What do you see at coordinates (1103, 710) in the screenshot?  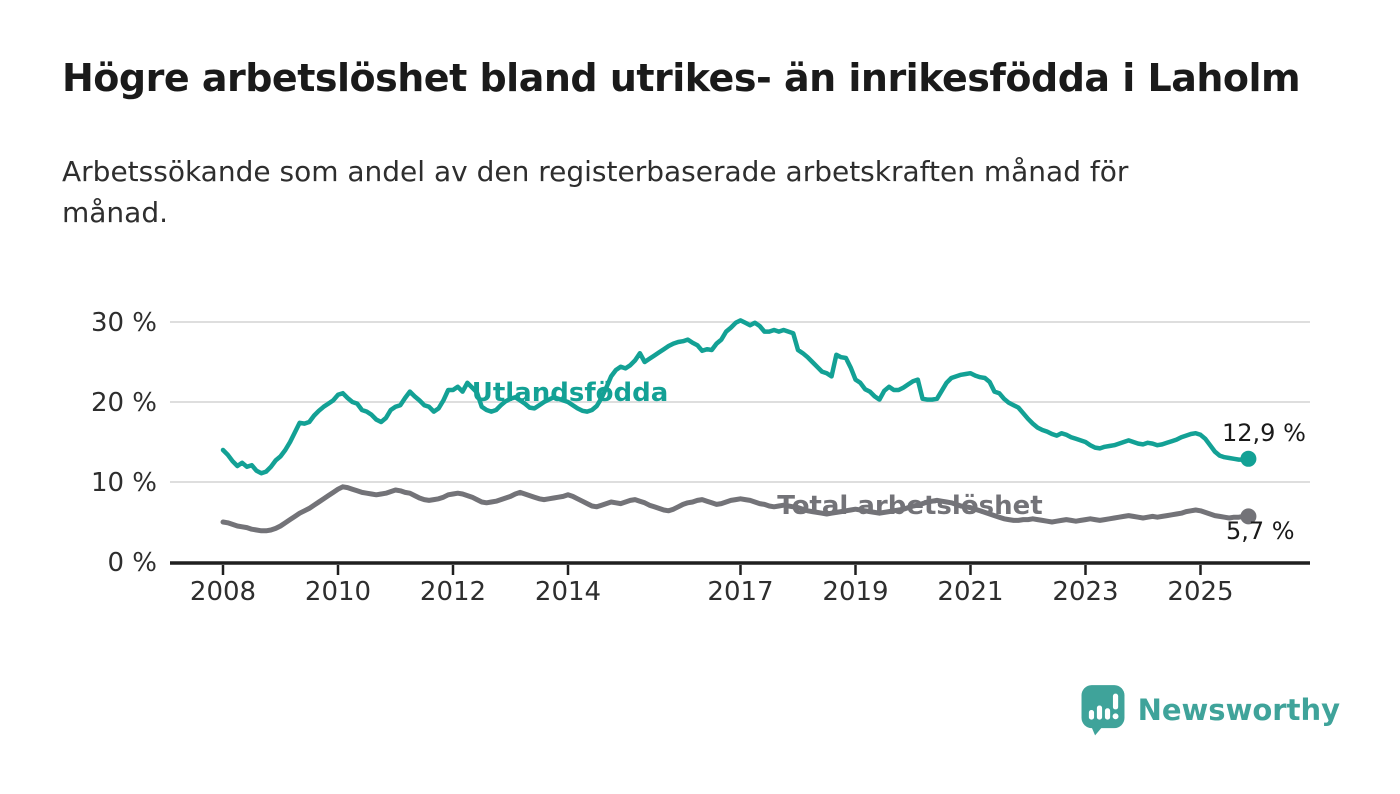 I see `bar-chart-speech-bubble-icon` at bounding box center [1103, 710].